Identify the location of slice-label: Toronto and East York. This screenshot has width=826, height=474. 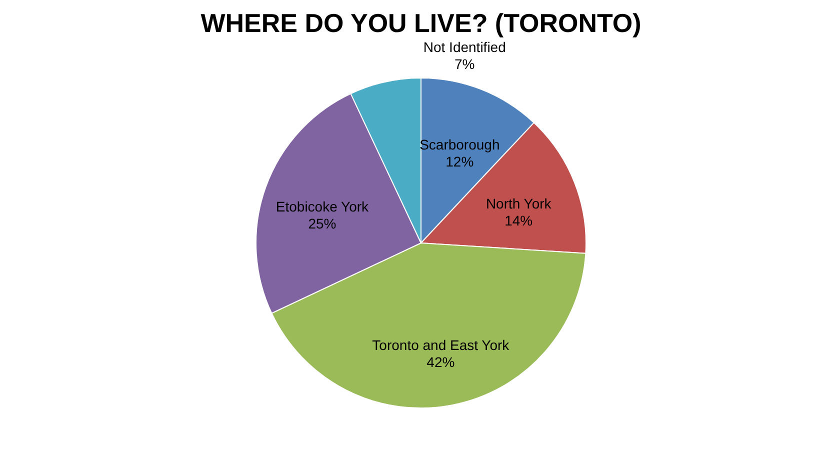
(441, 345).